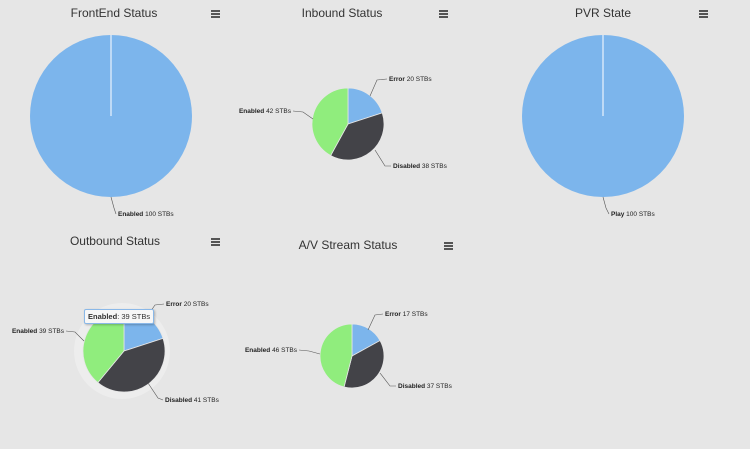 The image size is (750, 449). What do you see at coordinates (192, 400) in the screenshot?
I see `slice-label-disabled: Disabled 41 STBs` at bounding box center [192, 400].